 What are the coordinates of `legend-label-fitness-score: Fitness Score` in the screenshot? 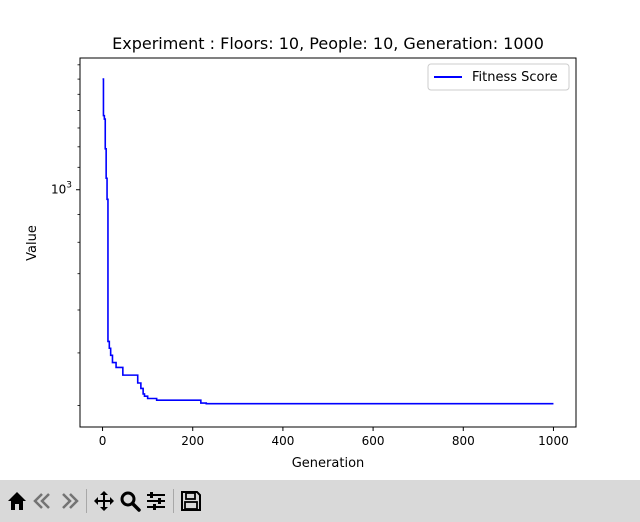 It's located at (515, 77).